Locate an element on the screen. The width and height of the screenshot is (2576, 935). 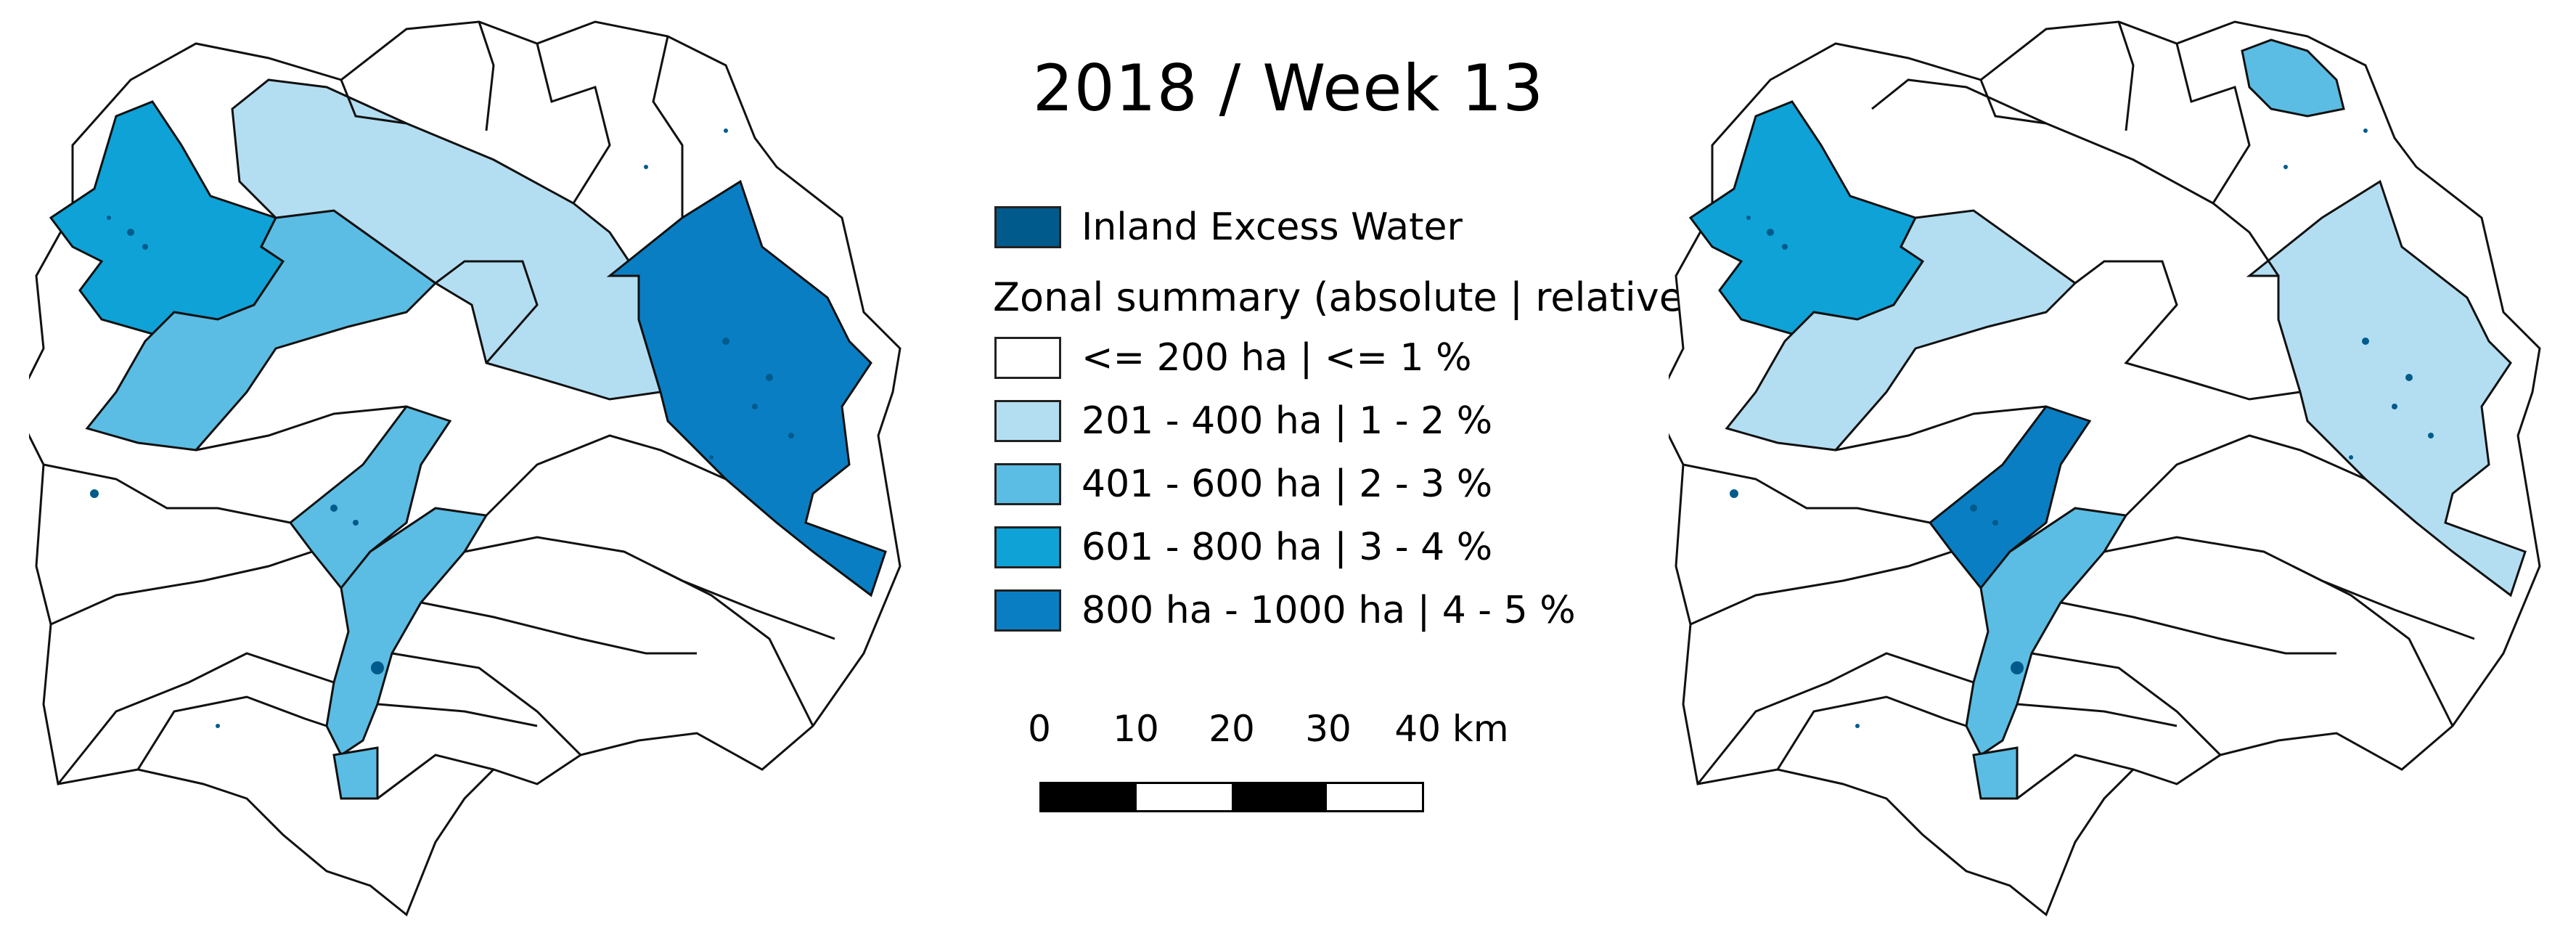
legend-class-3: 601 - 800 ha | 3 - 4 % is located at coordinates (1243, 547).